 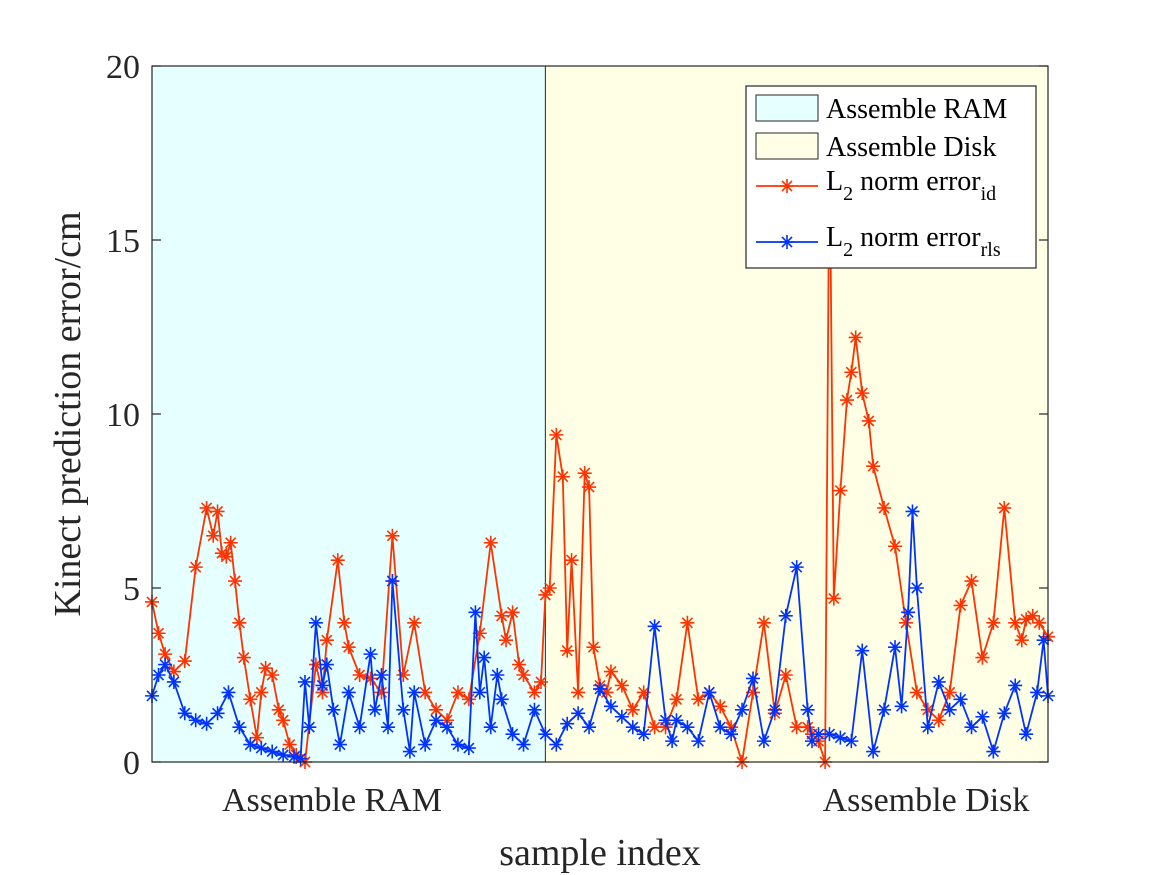 I want to click on legend-marker, so click(x=787, y=186).